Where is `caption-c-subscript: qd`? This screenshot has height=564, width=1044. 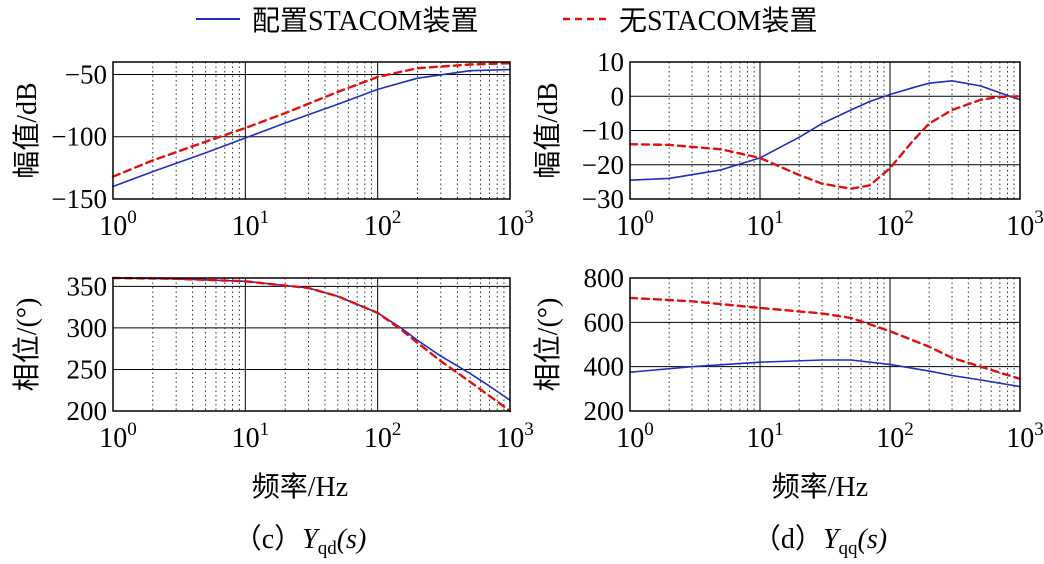 caption-c-subscript: qd is located at coordinates (328, 548).